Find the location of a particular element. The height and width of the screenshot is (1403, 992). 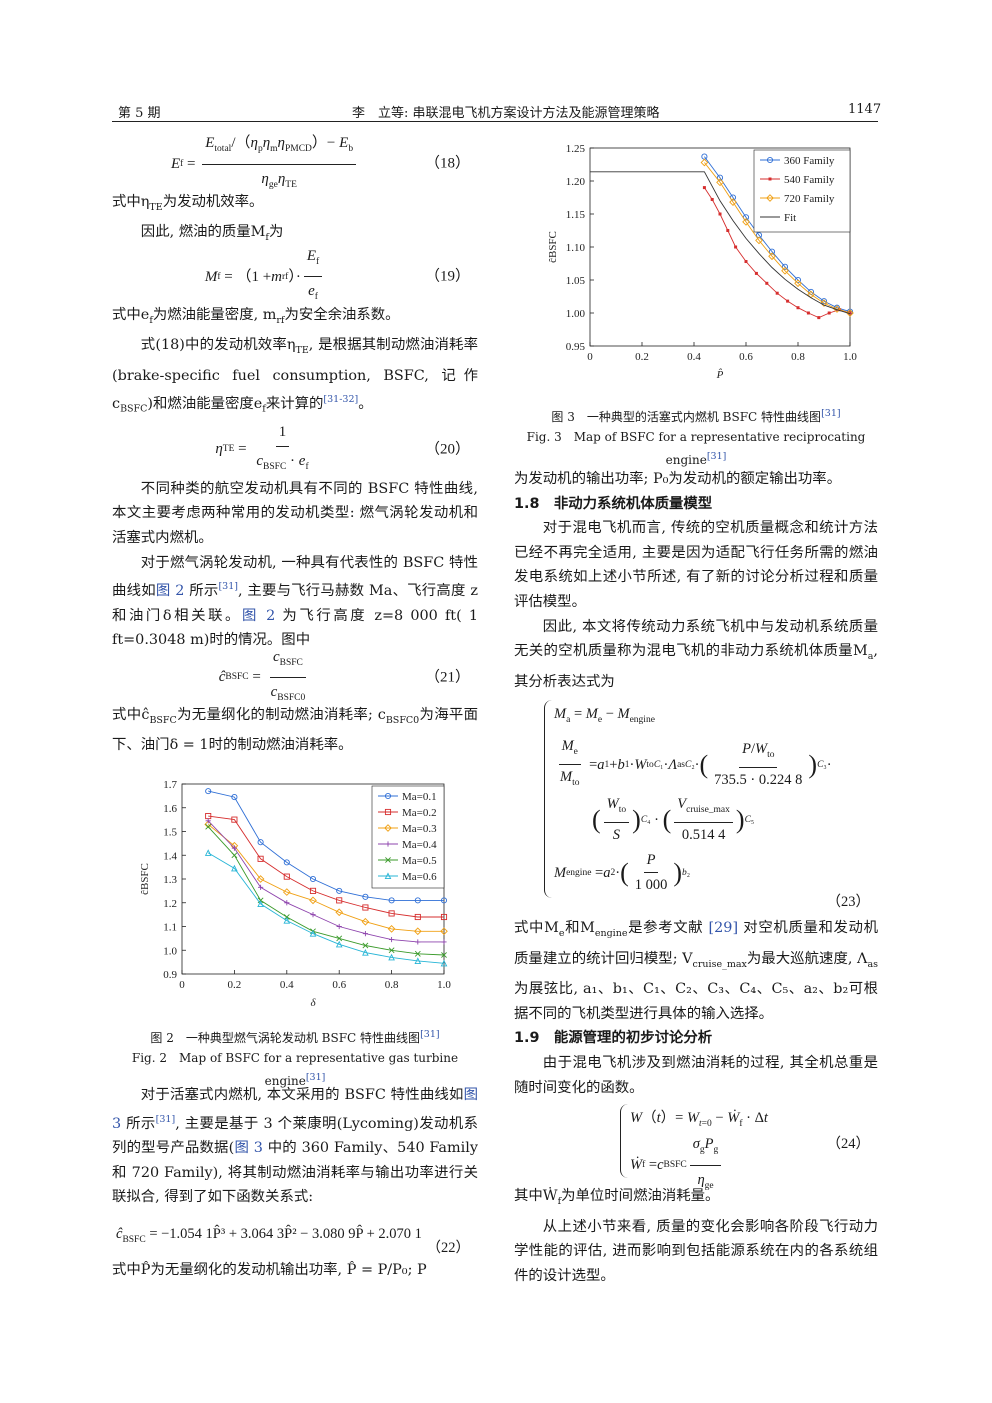

x-tick-label: 0.2 is located at coordinates (642, 357).